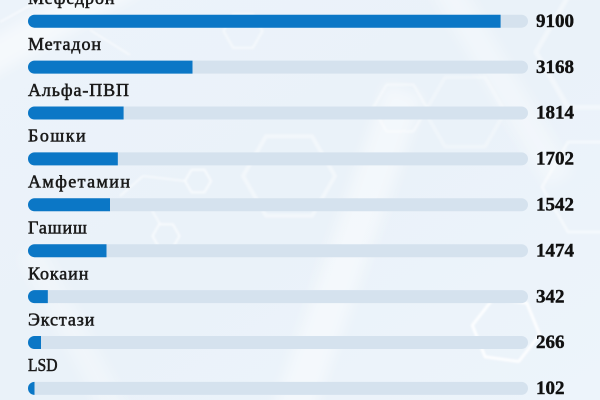 The image size is (600, 400). Describe the element at coordinates (550, 342) in the screenshot. I see `svg-text: 266` at that location.